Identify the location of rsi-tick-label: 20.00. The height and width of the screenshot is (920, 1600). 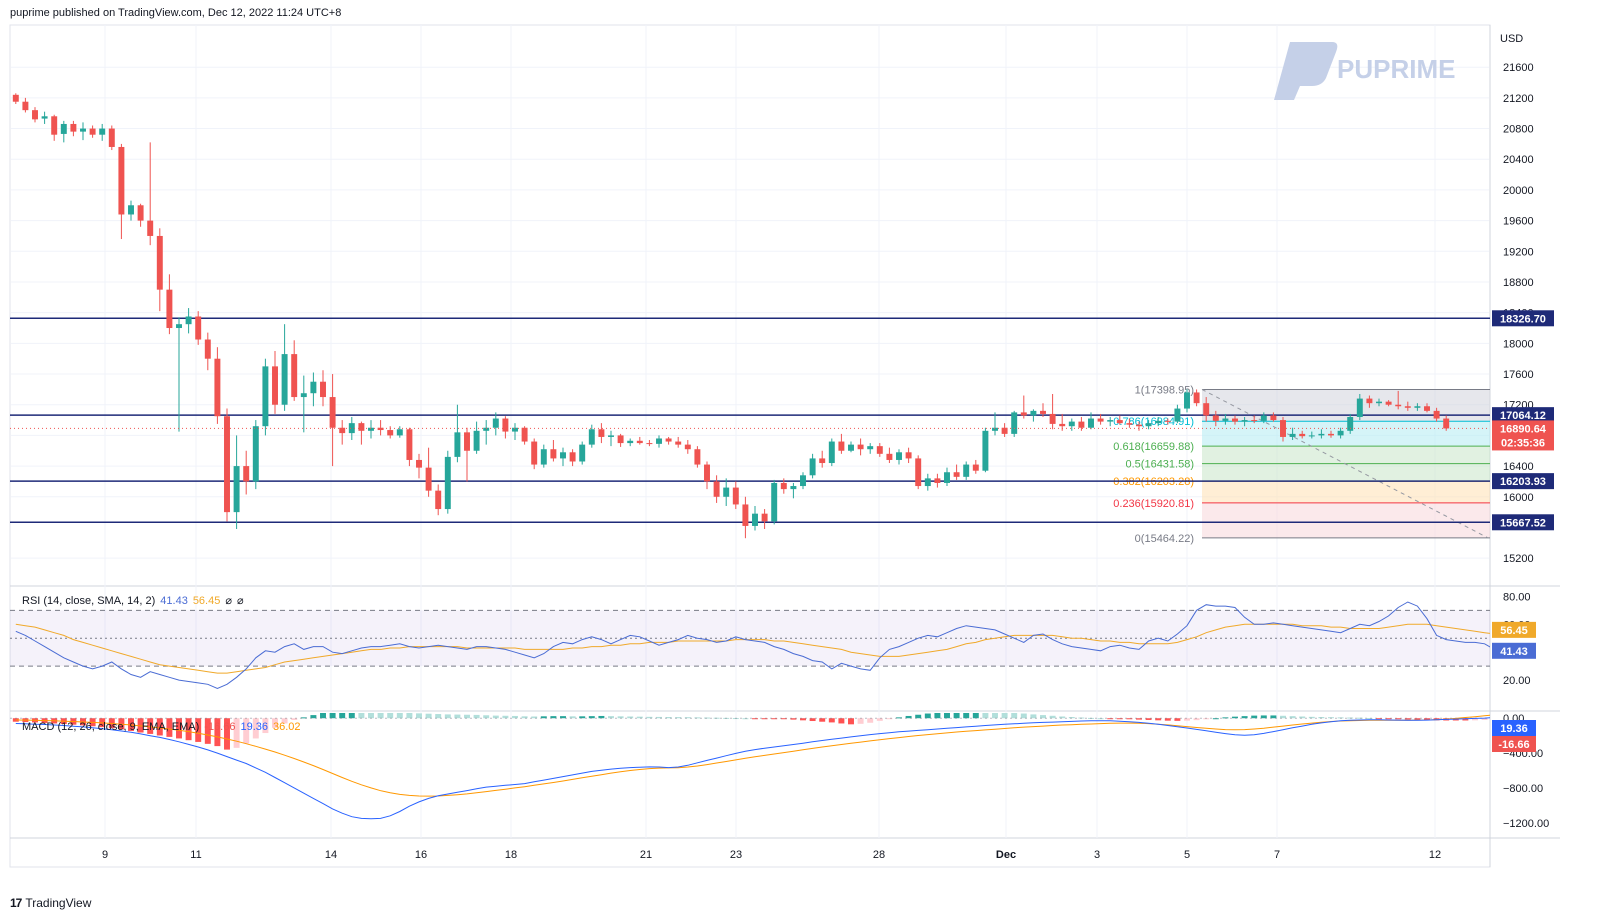
(1517, 681).